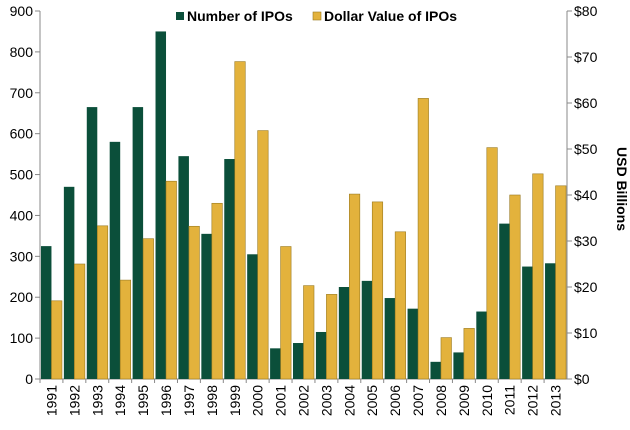 Image resolution: width=630 pixels, height=430 pixels. What do you see at coordinates (586, 149) in the screenshot?
I see `right-tick-label: $50` at bounding box center [586, 149].